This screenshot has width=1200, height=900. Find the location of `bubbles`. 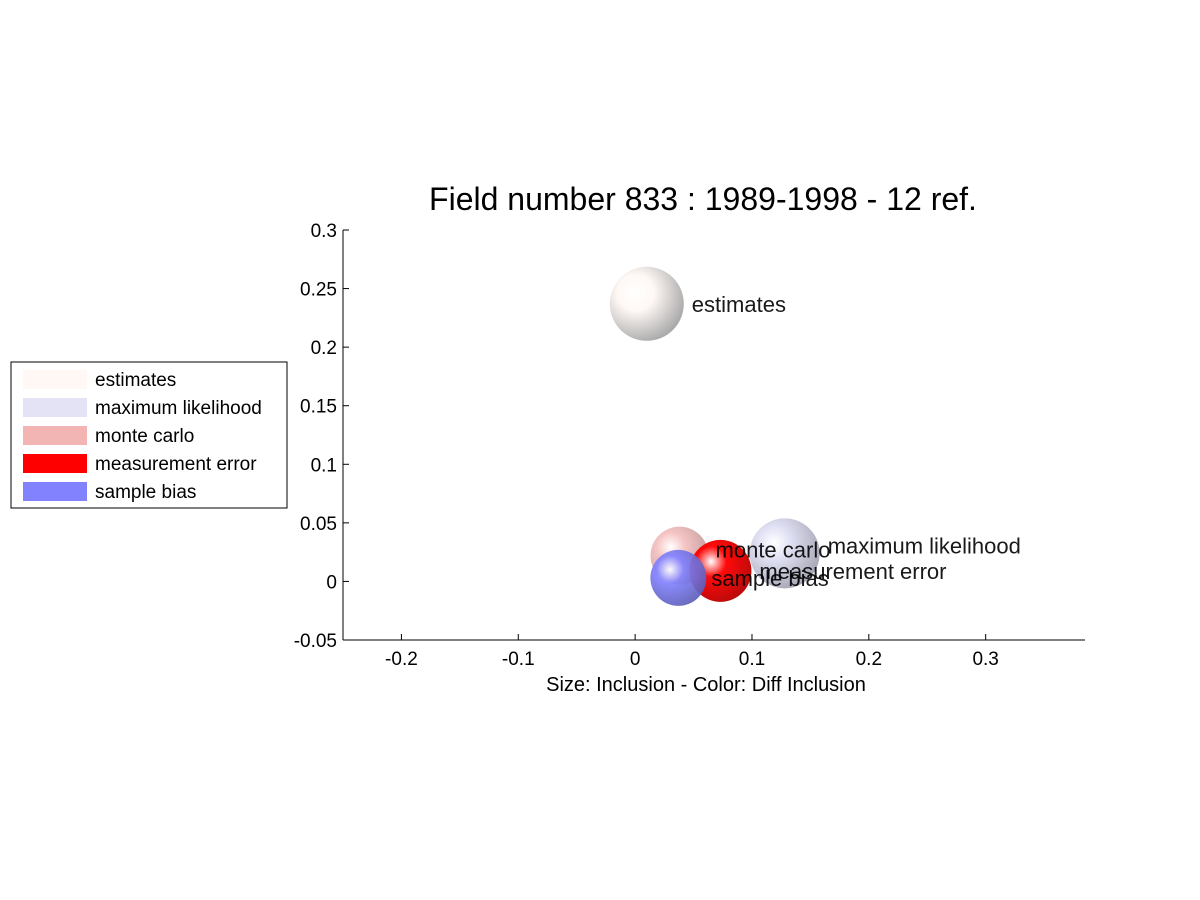

bubbles is located at coordinates (714, 436).